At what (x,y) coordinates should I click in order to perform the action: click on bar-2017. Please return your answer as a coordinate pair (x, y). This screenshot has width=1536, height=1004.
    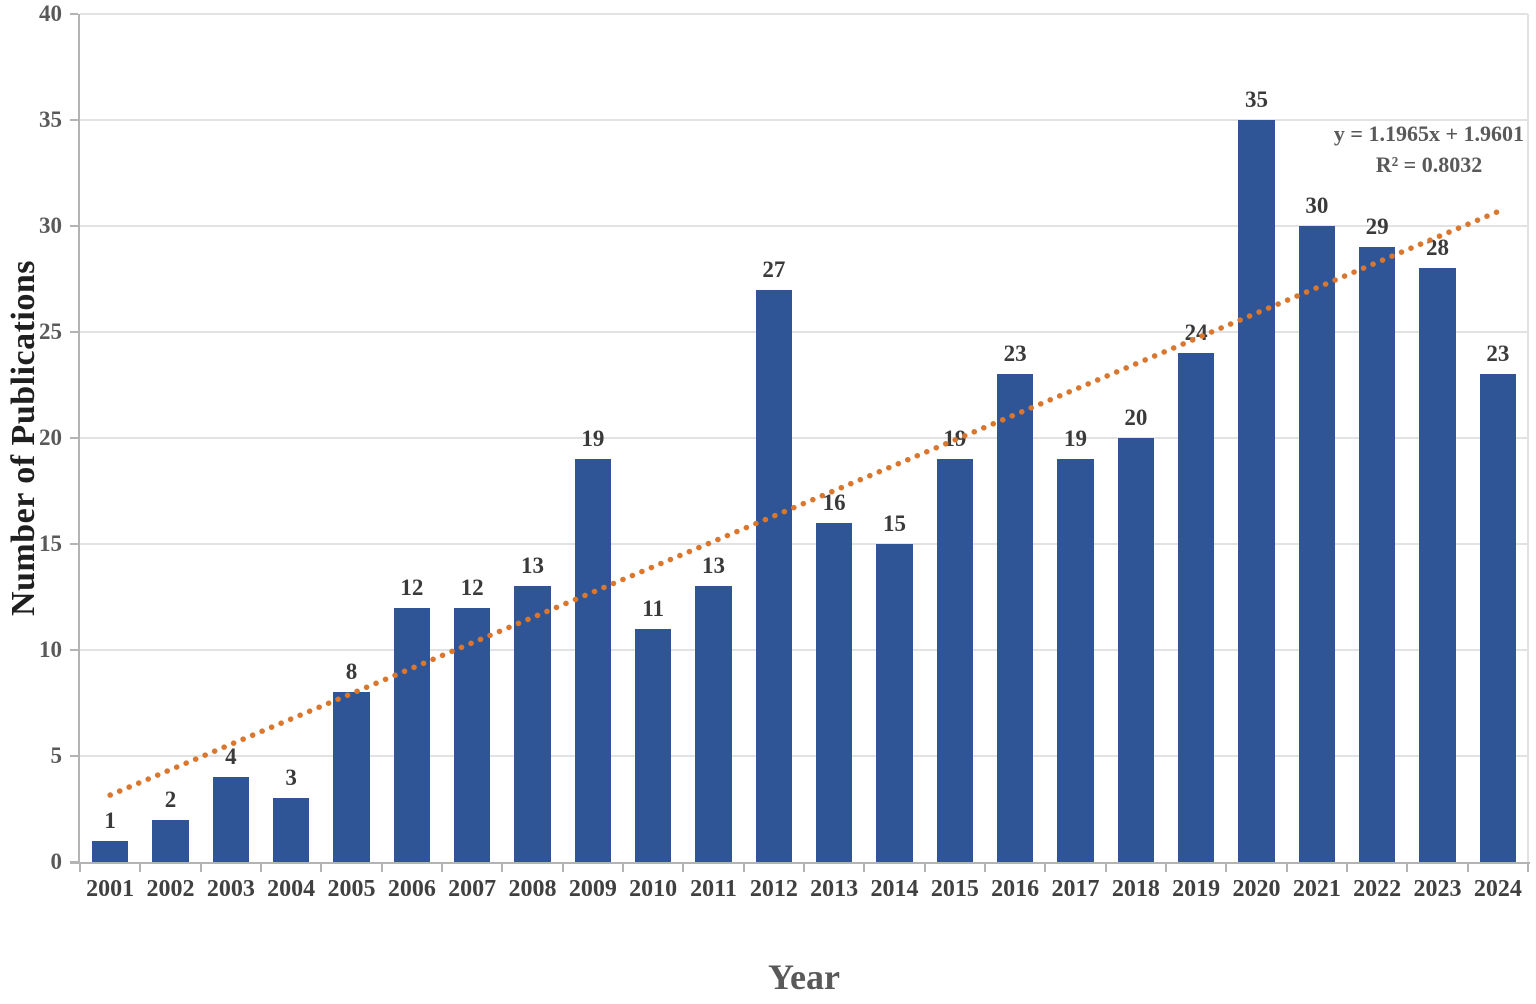
    Looking at the image, I should click on (1075, 660).